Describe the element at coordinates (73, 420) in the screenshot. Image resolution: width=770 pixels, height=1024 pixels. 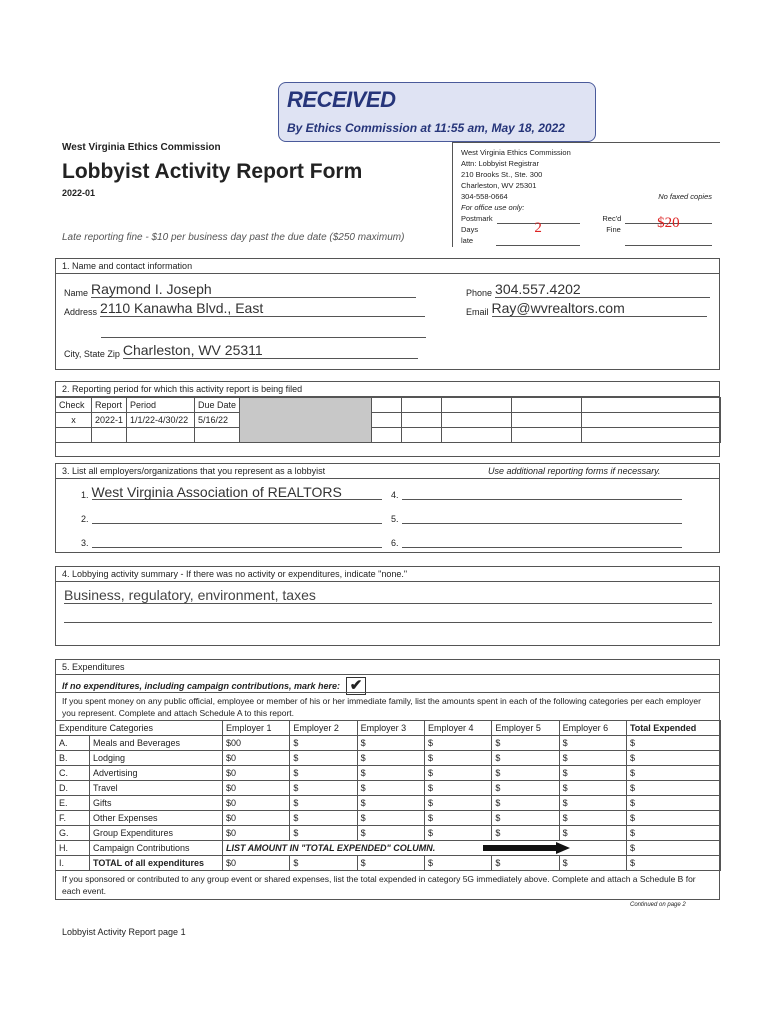
I see `check-cell: x` at that location.